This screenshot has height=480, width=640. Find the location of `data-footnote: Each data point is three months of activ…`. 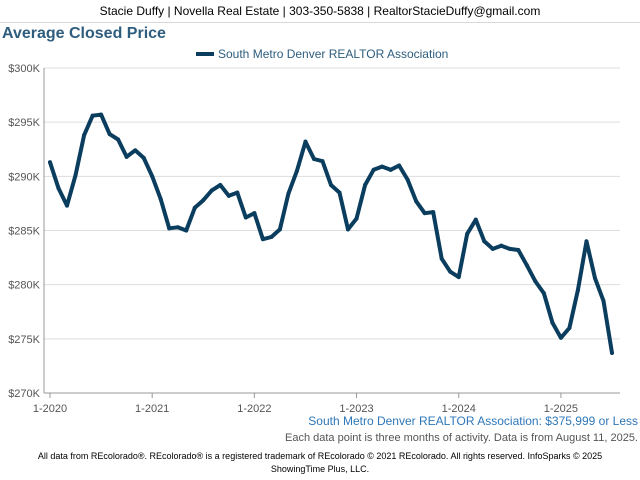

data-footnote: Each data point is three months of activ… is located at coordinates (461, 438).